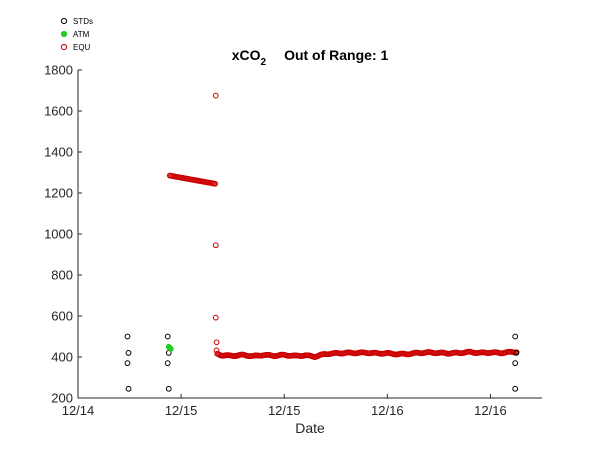 The height and width of the screenshot is (450, 600). I want to click on y-tick-label: 1400, so click(58, 152).